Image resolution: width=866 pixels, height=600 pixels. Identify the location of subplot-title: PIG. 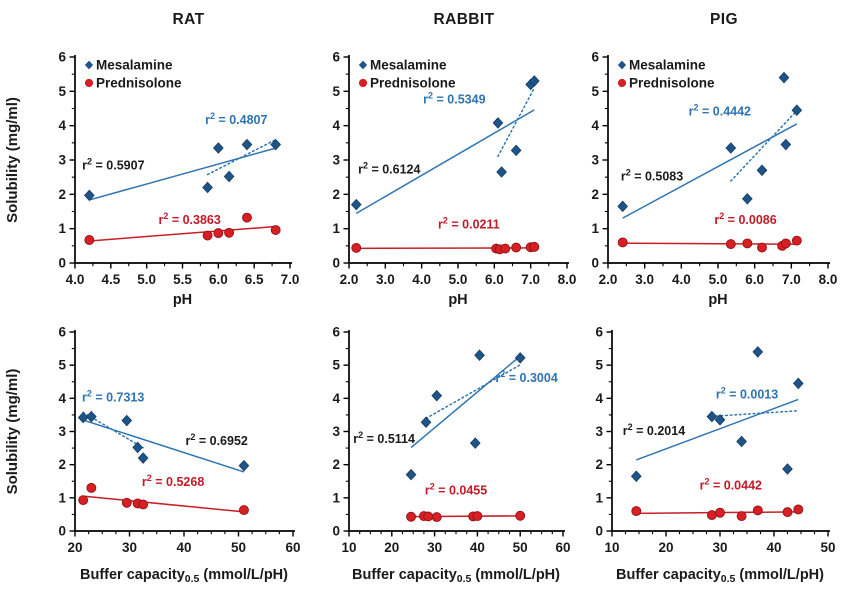
(724, 19).